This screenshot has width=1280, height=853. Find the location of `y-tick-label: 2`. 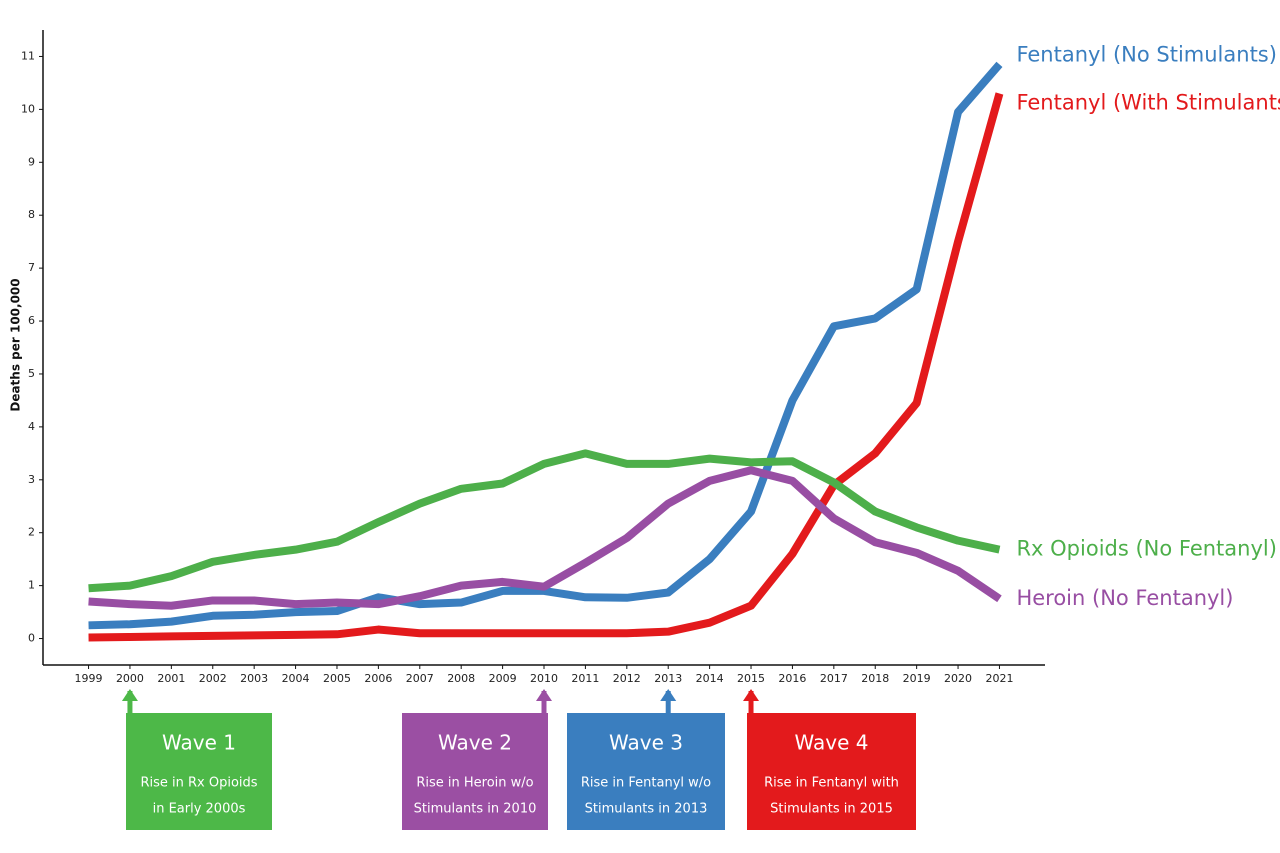

y-tick-label: 2 is located at coordinates (31, 532).